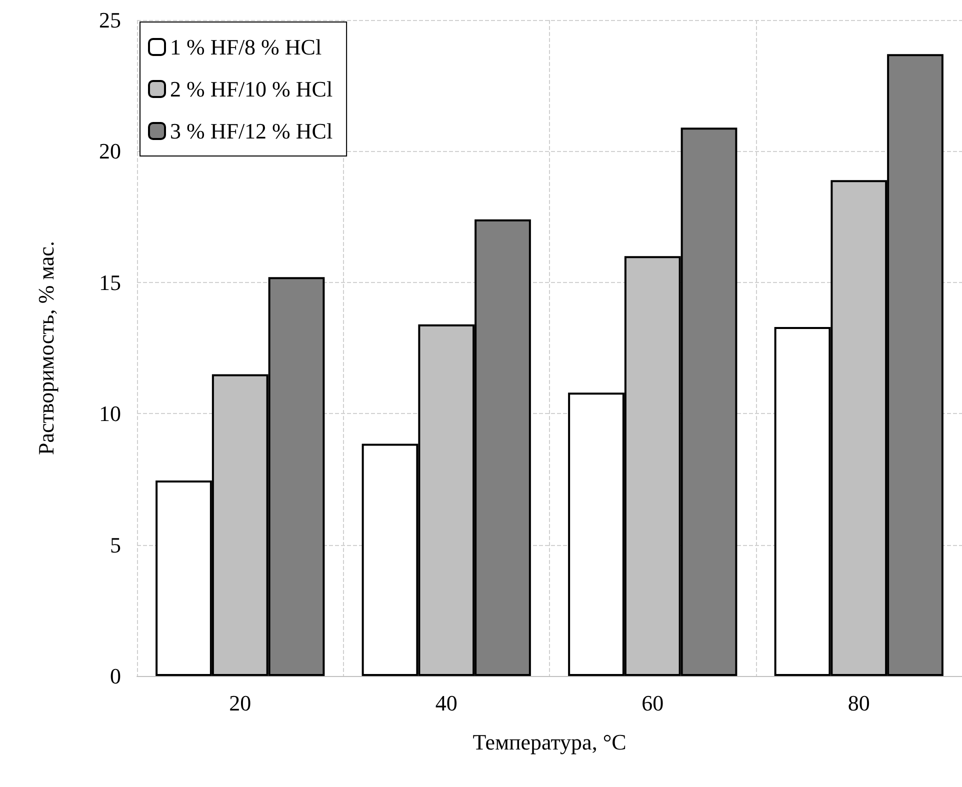  What do you see at coordinates (653, 703) in the screenshot?
I see `x-tick-label: 60` at bounding box center [653, 703].